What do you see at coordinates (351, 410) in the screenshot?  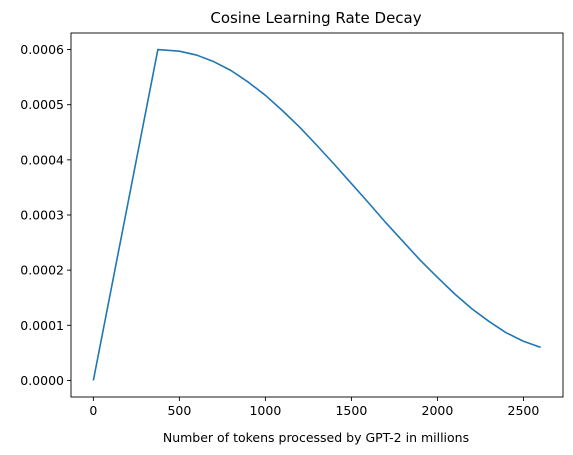 I see `x-tick-label: 1500` at bounding box center [351, 410].